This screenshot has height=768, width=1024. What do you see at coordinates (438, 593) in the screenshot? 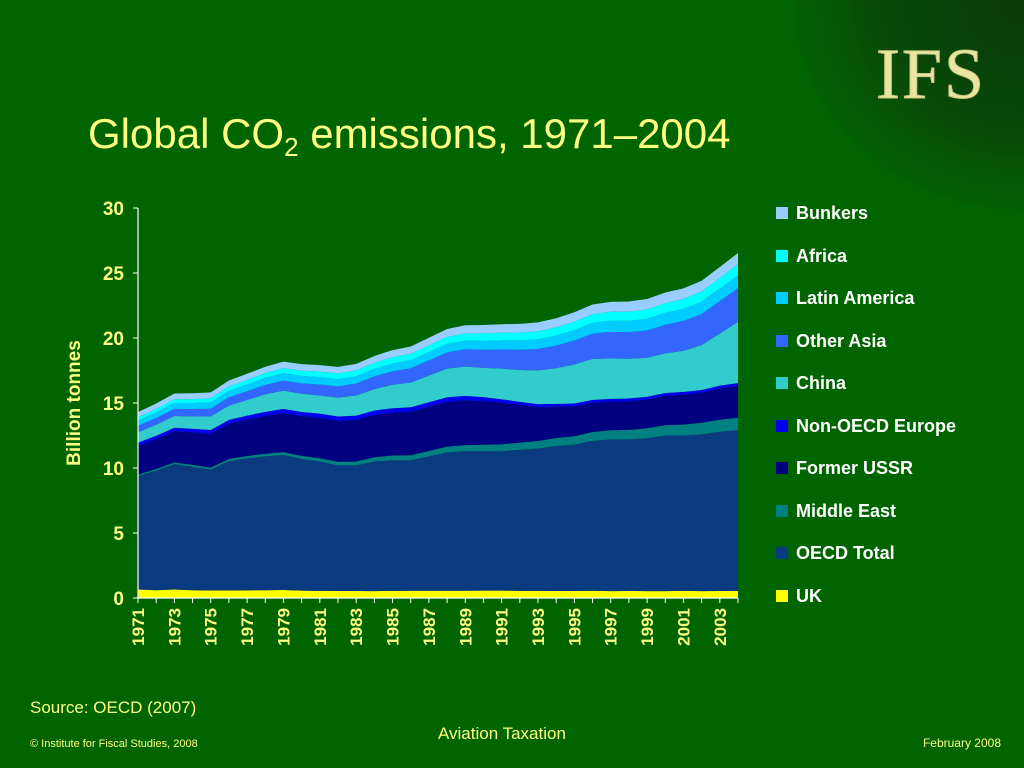
I see `area-series-uk` at bounding box center [438, 593].